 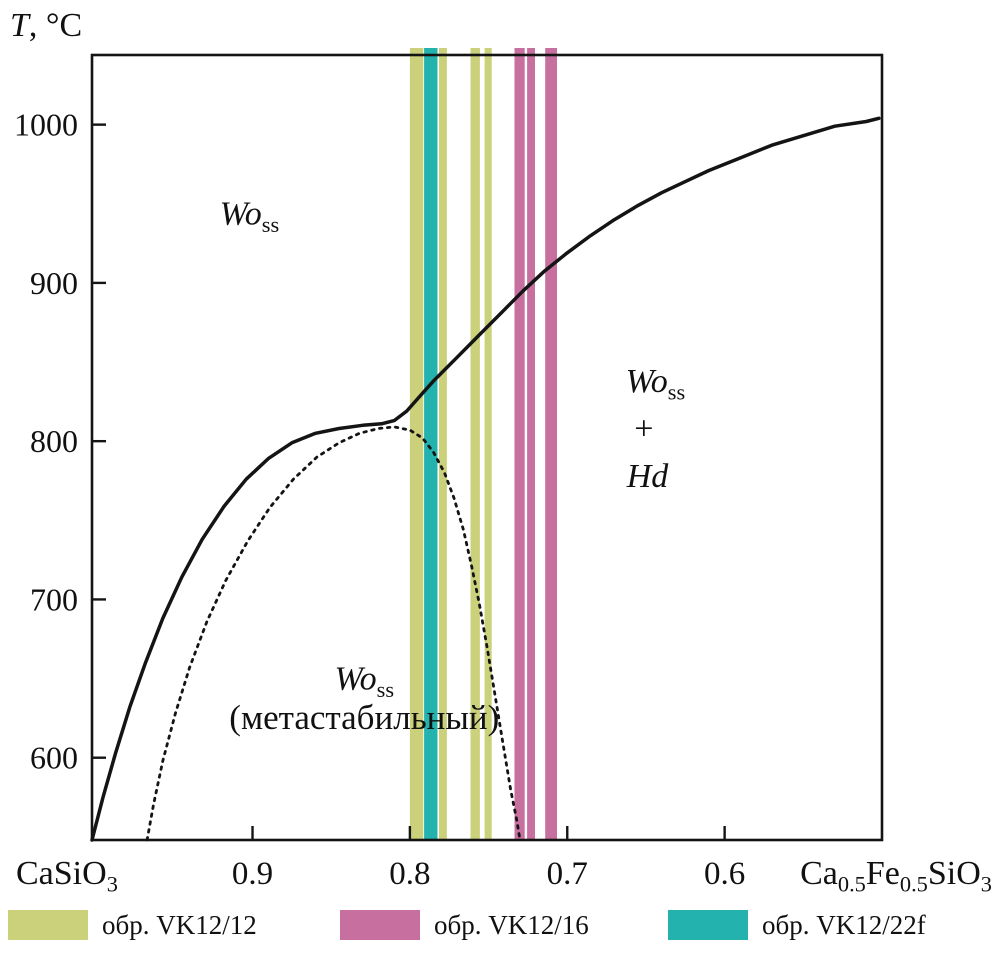 What do you see at coordinates (364, 717) in the screenshot?
I see `region-label-metastable-line2: (метастабильный)` at bounding box center [364, 717].